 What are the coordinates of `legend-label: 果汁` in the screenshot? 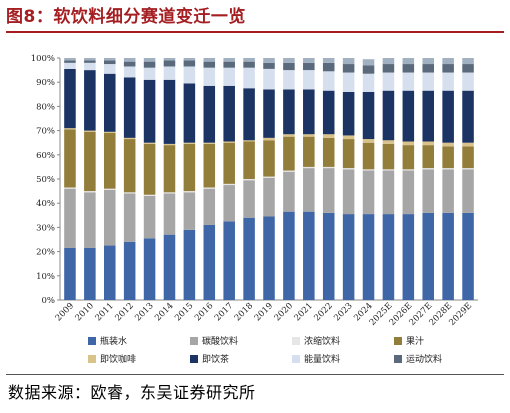 It's located at (415, 341).